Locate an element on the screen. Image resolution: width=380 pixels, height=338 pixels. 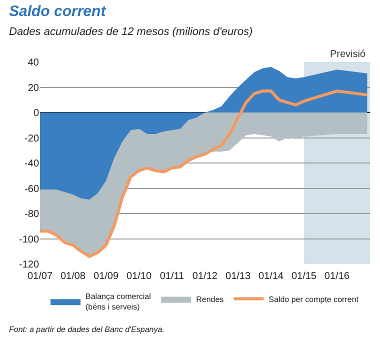
x-tick-label: 01/09 is located at coordinates (106, 276).